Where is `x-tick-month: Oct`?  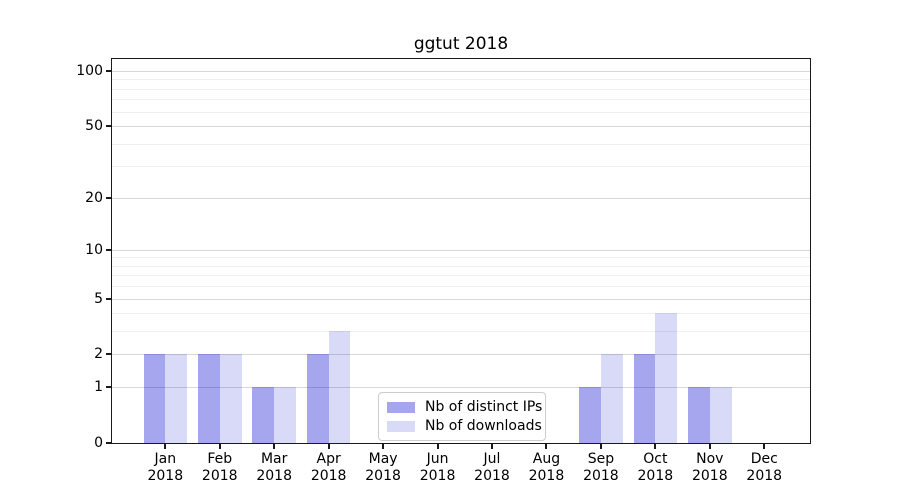 x-tick-month: Oct is located at coordinates (655, 459).